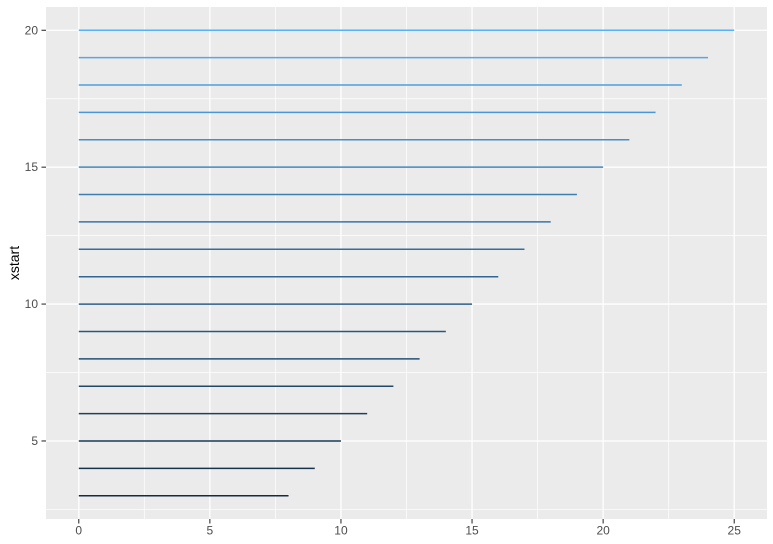  What do you see at coordinates (603, 531) in the screenshot?
I see `x-tick-label: 20` at bounding box center [603, 531].